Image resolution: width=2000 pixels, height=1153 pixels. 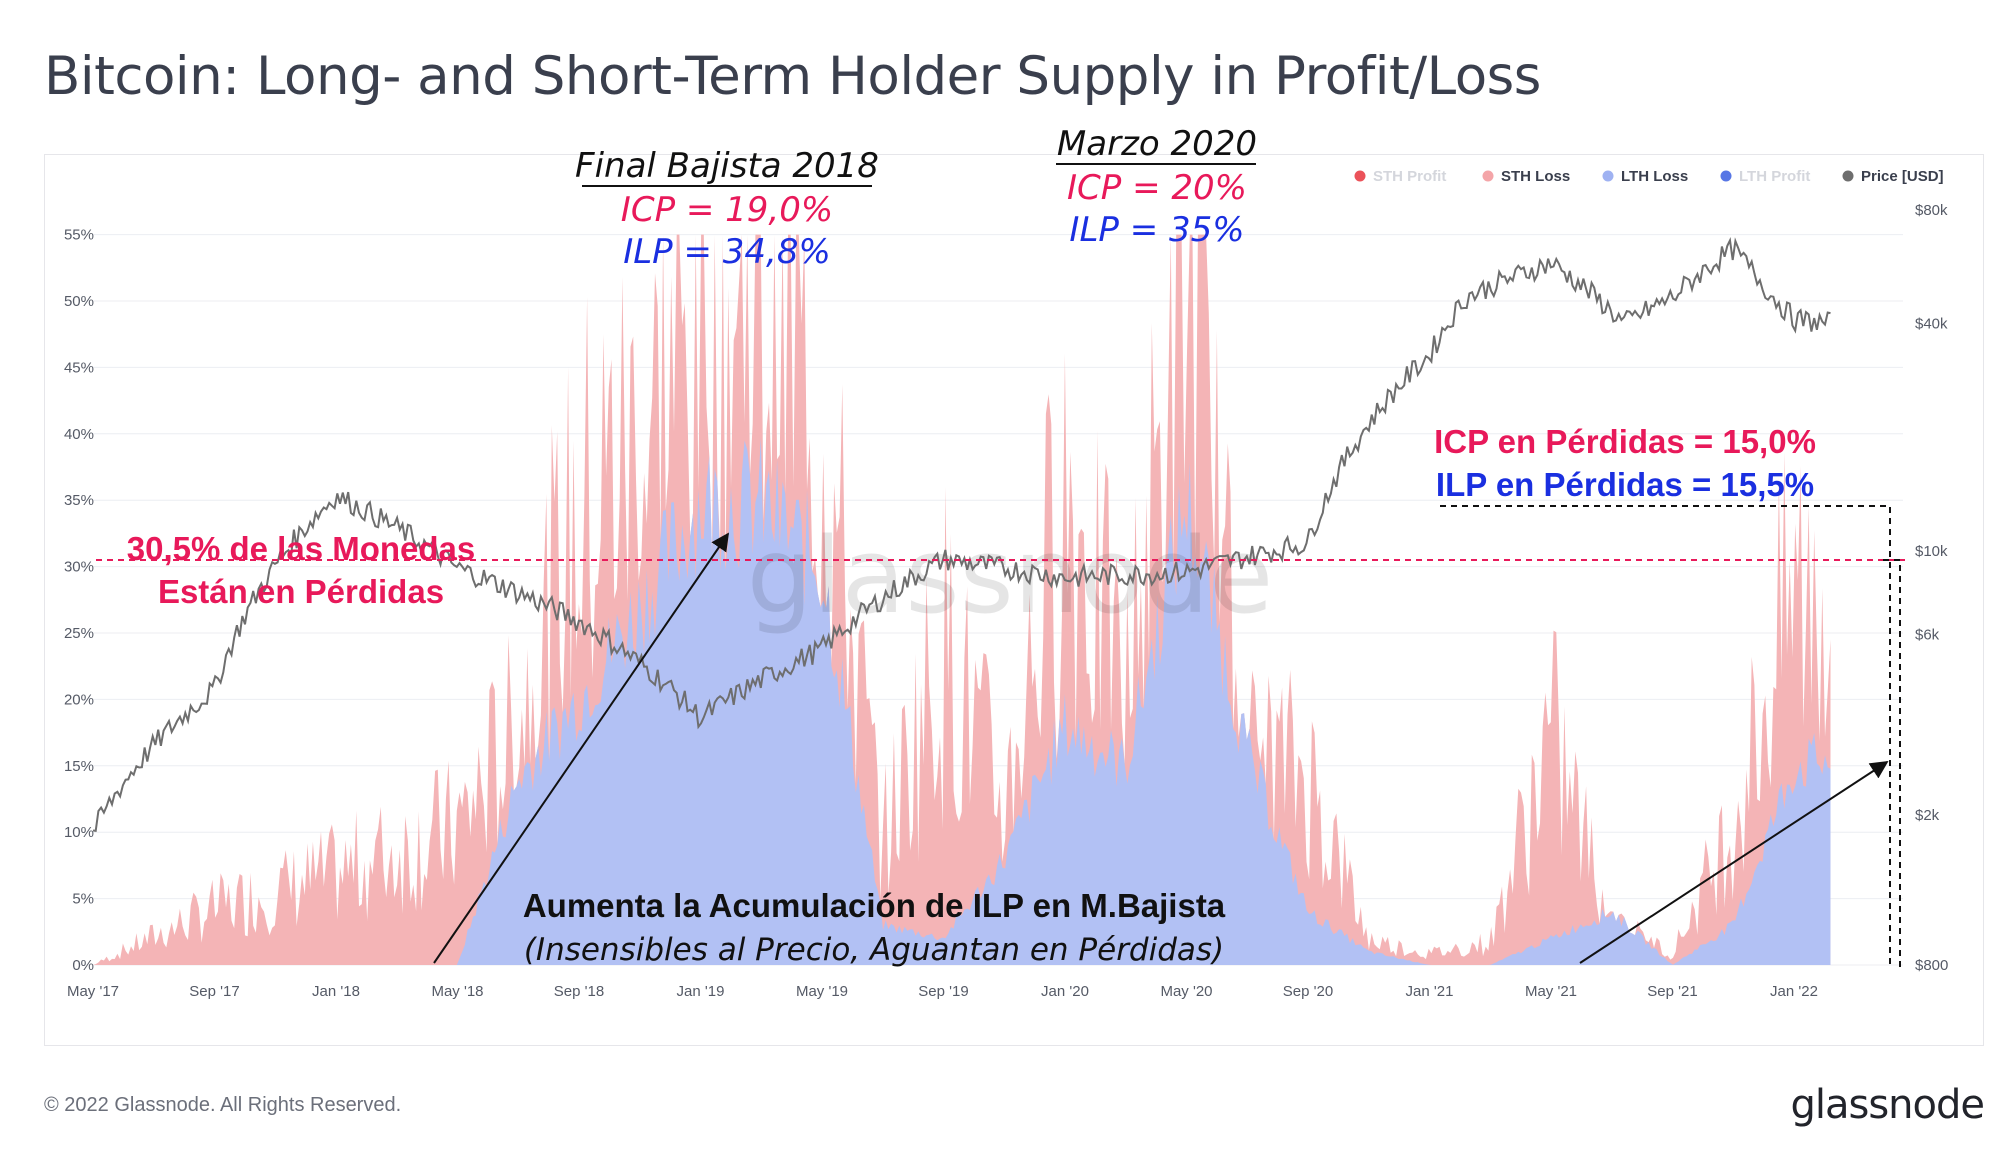 I want to click on legend-item: STH Profit, so click(x=1400, y=176).